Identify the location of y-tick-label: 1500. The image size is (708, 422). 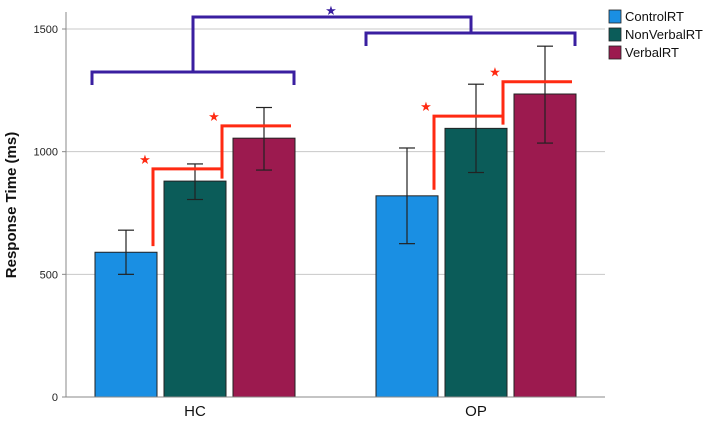
(46, 30).